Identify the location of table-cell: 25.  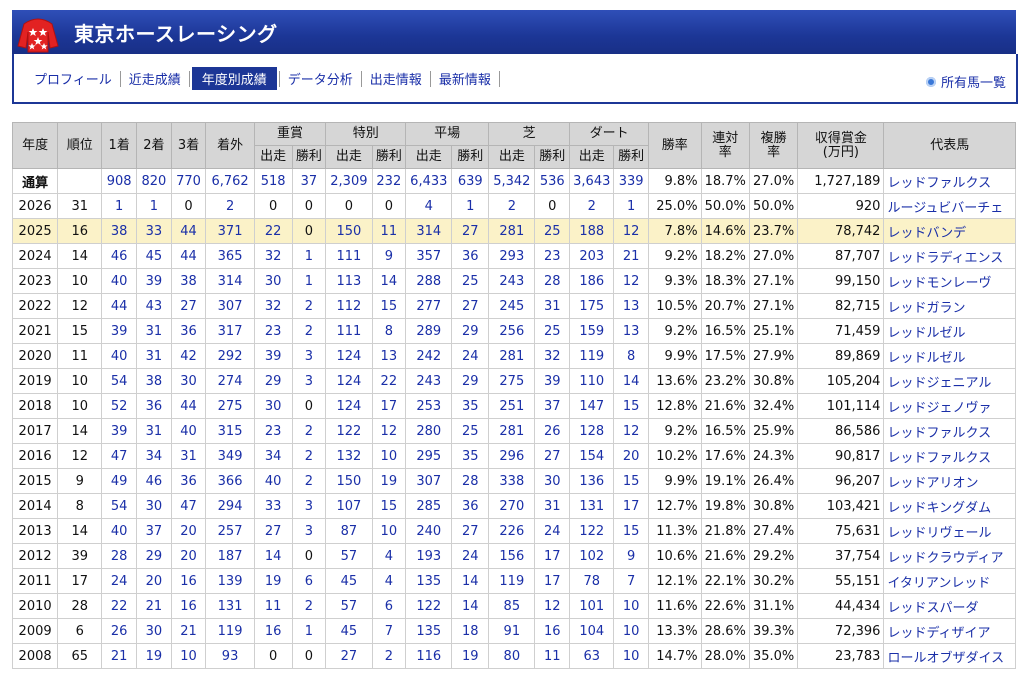
(552, 331).